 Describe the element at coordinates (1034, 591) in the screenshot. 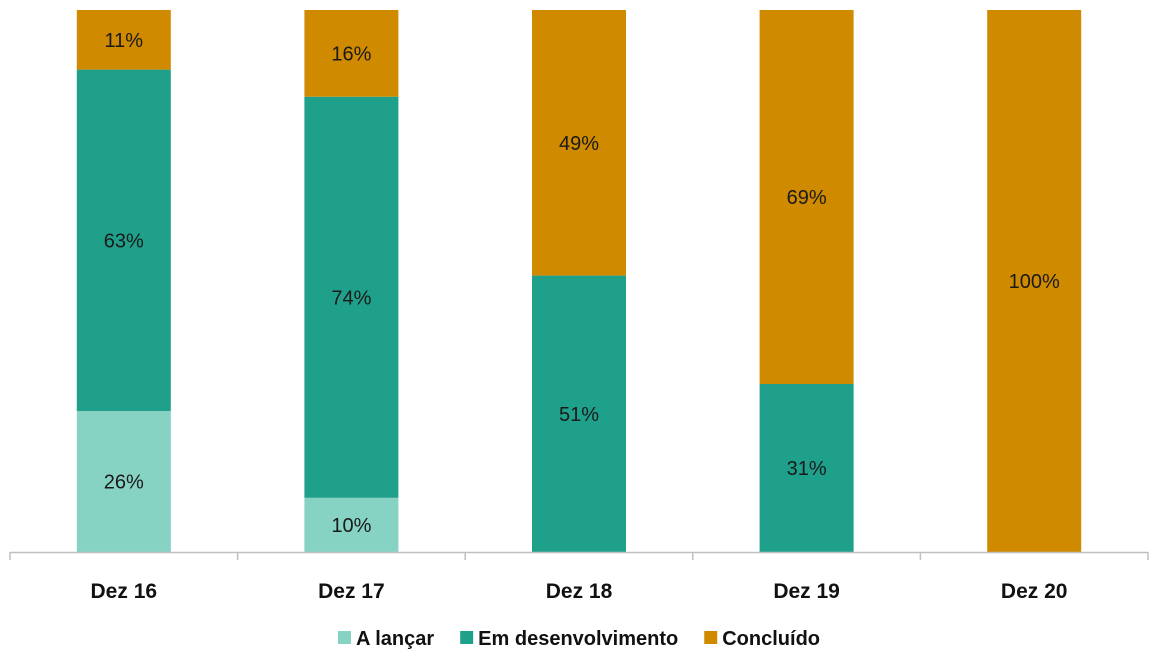

I see `category-label: Dez 20` at that location.